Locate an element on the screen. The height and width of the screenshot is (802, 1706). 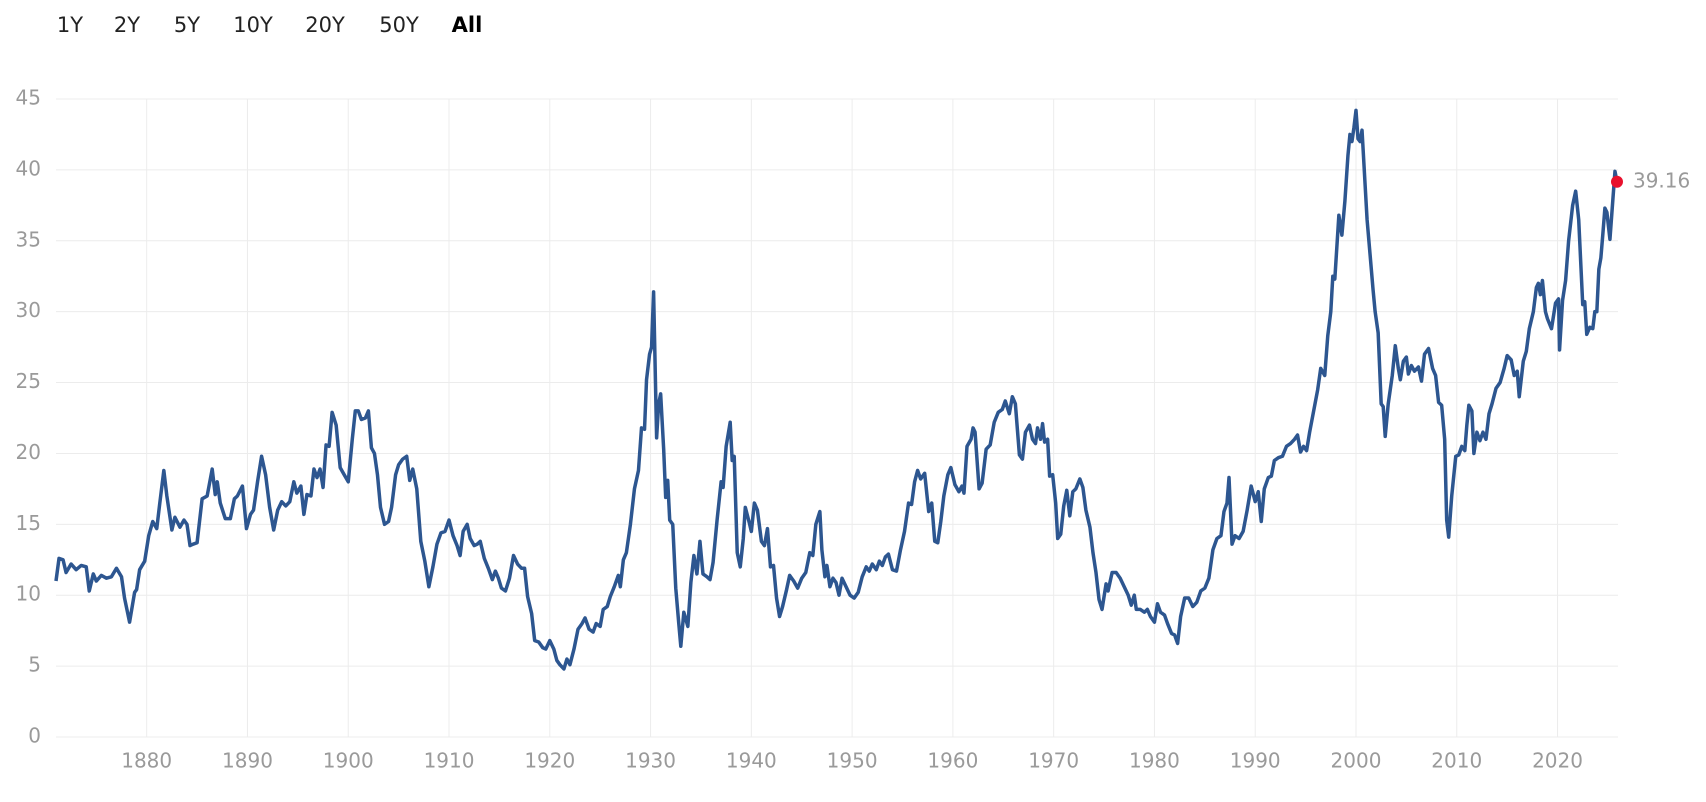
x-tick-label: 1880 is located at coordinates (146, 761).